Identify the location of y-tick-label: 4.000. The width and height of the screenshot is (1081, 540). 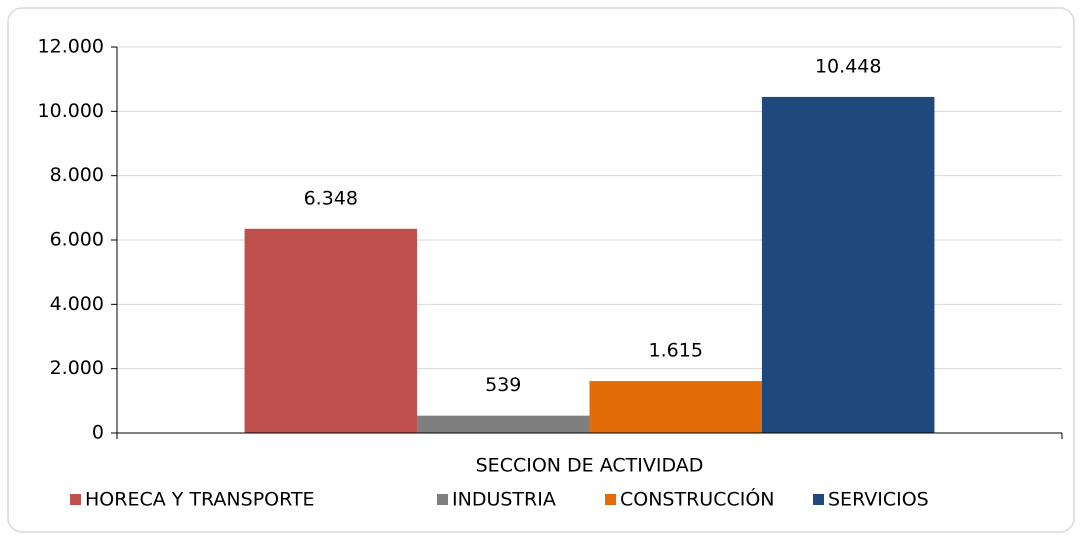
(77, 304).